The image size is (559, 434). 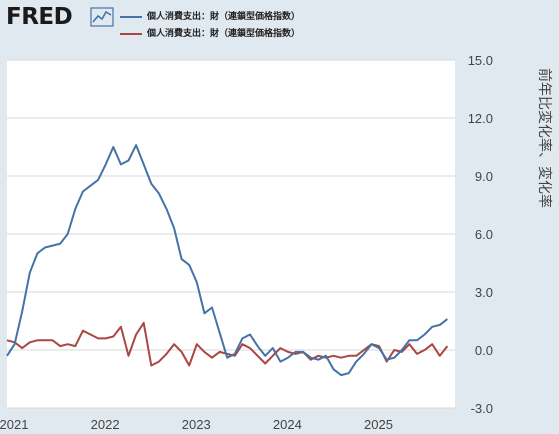 What do you see at coordinates (102, 17) in the screenshot?
I see `line-chart-icon` at bounding box center [102, 17].